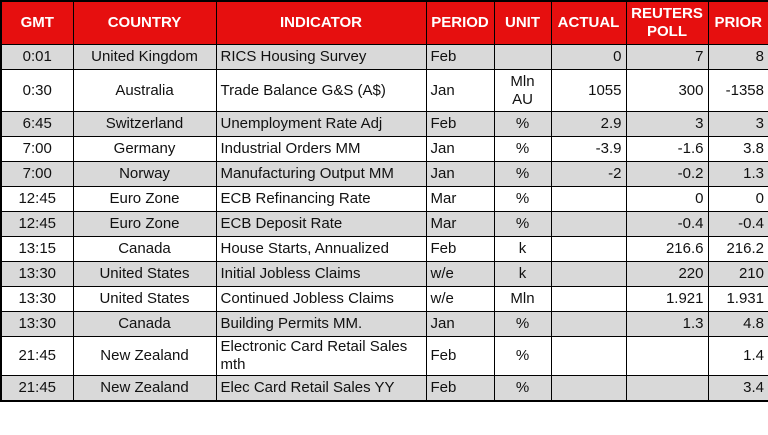  What do you see at coordinates (37, 90) in the screenshot?
I see `cell-gmt: 0:30` at bounding box center [37, 90].